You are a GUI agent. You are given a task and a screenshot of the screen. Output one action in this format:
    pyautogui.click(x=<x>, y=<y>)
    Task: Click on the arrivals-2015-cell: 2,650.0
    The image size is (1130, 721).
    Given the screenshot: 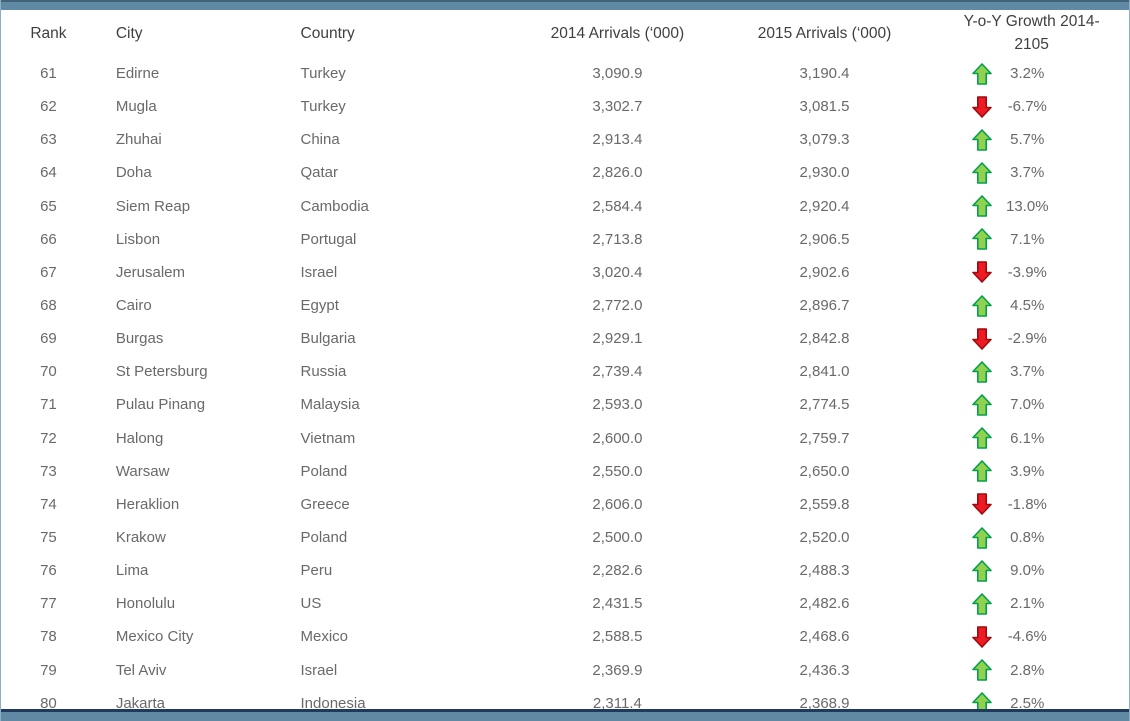 What is the action you would take?
    pyautogui.click(x=824, y=471)
    